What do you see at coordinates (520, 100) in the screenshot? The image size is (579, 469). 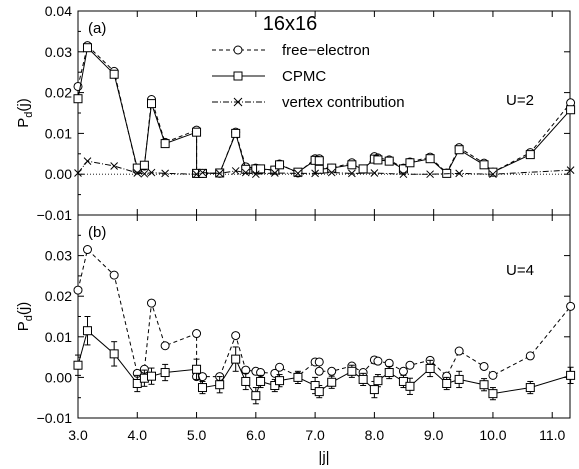 I see `annotation-a: U=2` at bounding box center [520, 100].